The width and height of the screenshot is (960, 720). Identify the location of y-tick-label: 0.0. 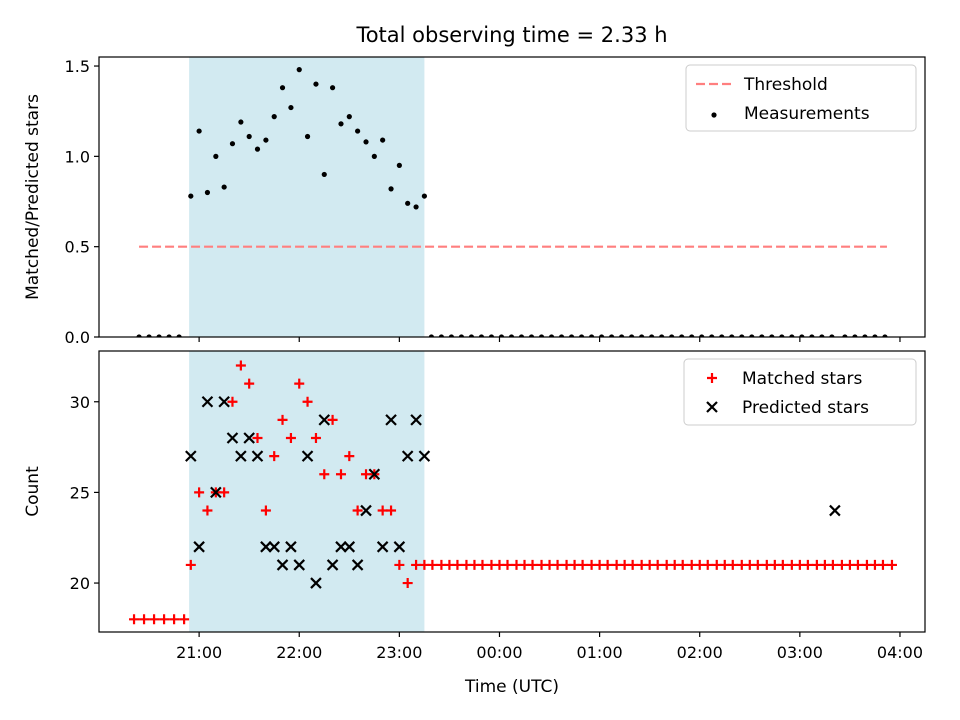
(77, 337).